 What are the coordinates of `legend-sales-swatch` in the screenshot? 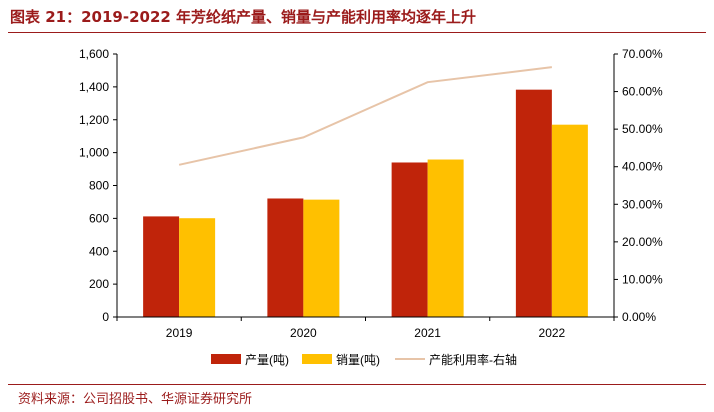 It's located at (317, 359).